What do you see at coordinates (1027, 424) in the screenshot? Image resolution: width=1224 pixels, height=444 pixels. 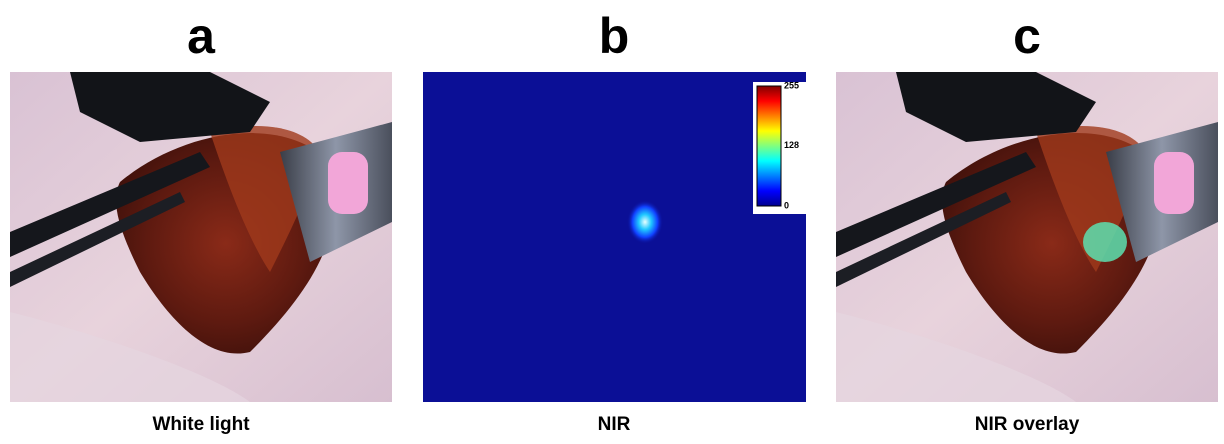 I see `panel-caption: NIR overlay` at bounding box center [1027, 424].